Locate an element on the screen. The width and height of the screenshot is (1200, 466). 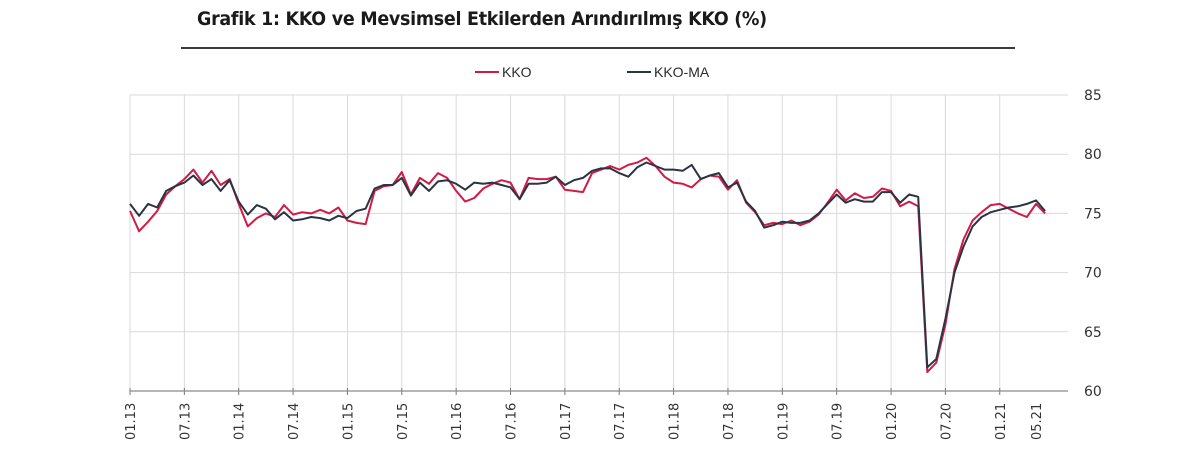
x-tick-label: 01.15 is located at coordinates (348, 421).